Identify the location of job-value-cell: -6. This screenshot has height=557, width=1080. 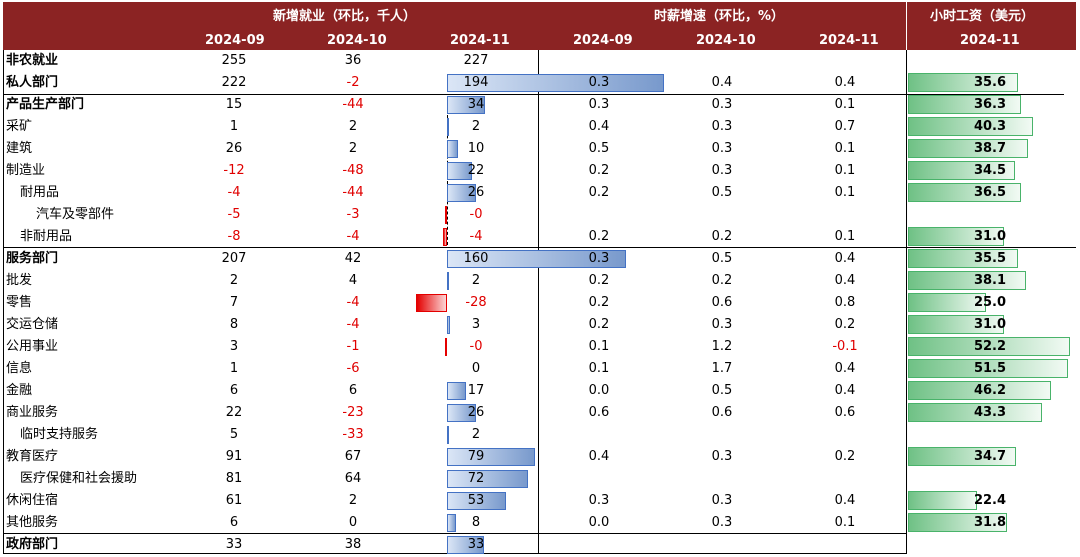
(353, 368).